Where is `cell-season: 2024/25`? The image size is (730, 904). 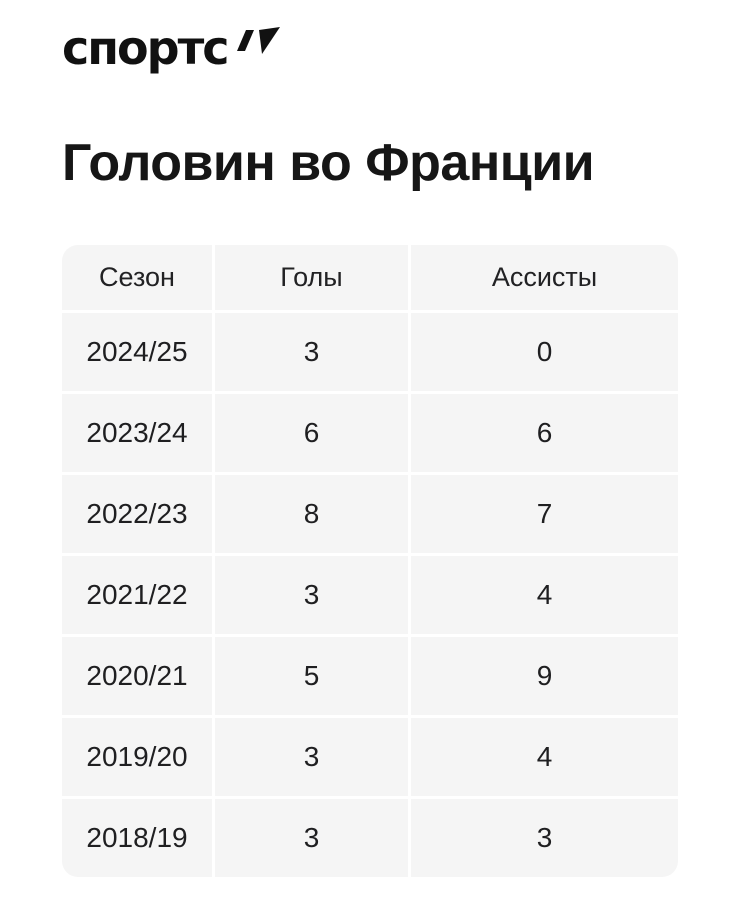 cell-season: 2024/25 is located at coordinates (137, 352).